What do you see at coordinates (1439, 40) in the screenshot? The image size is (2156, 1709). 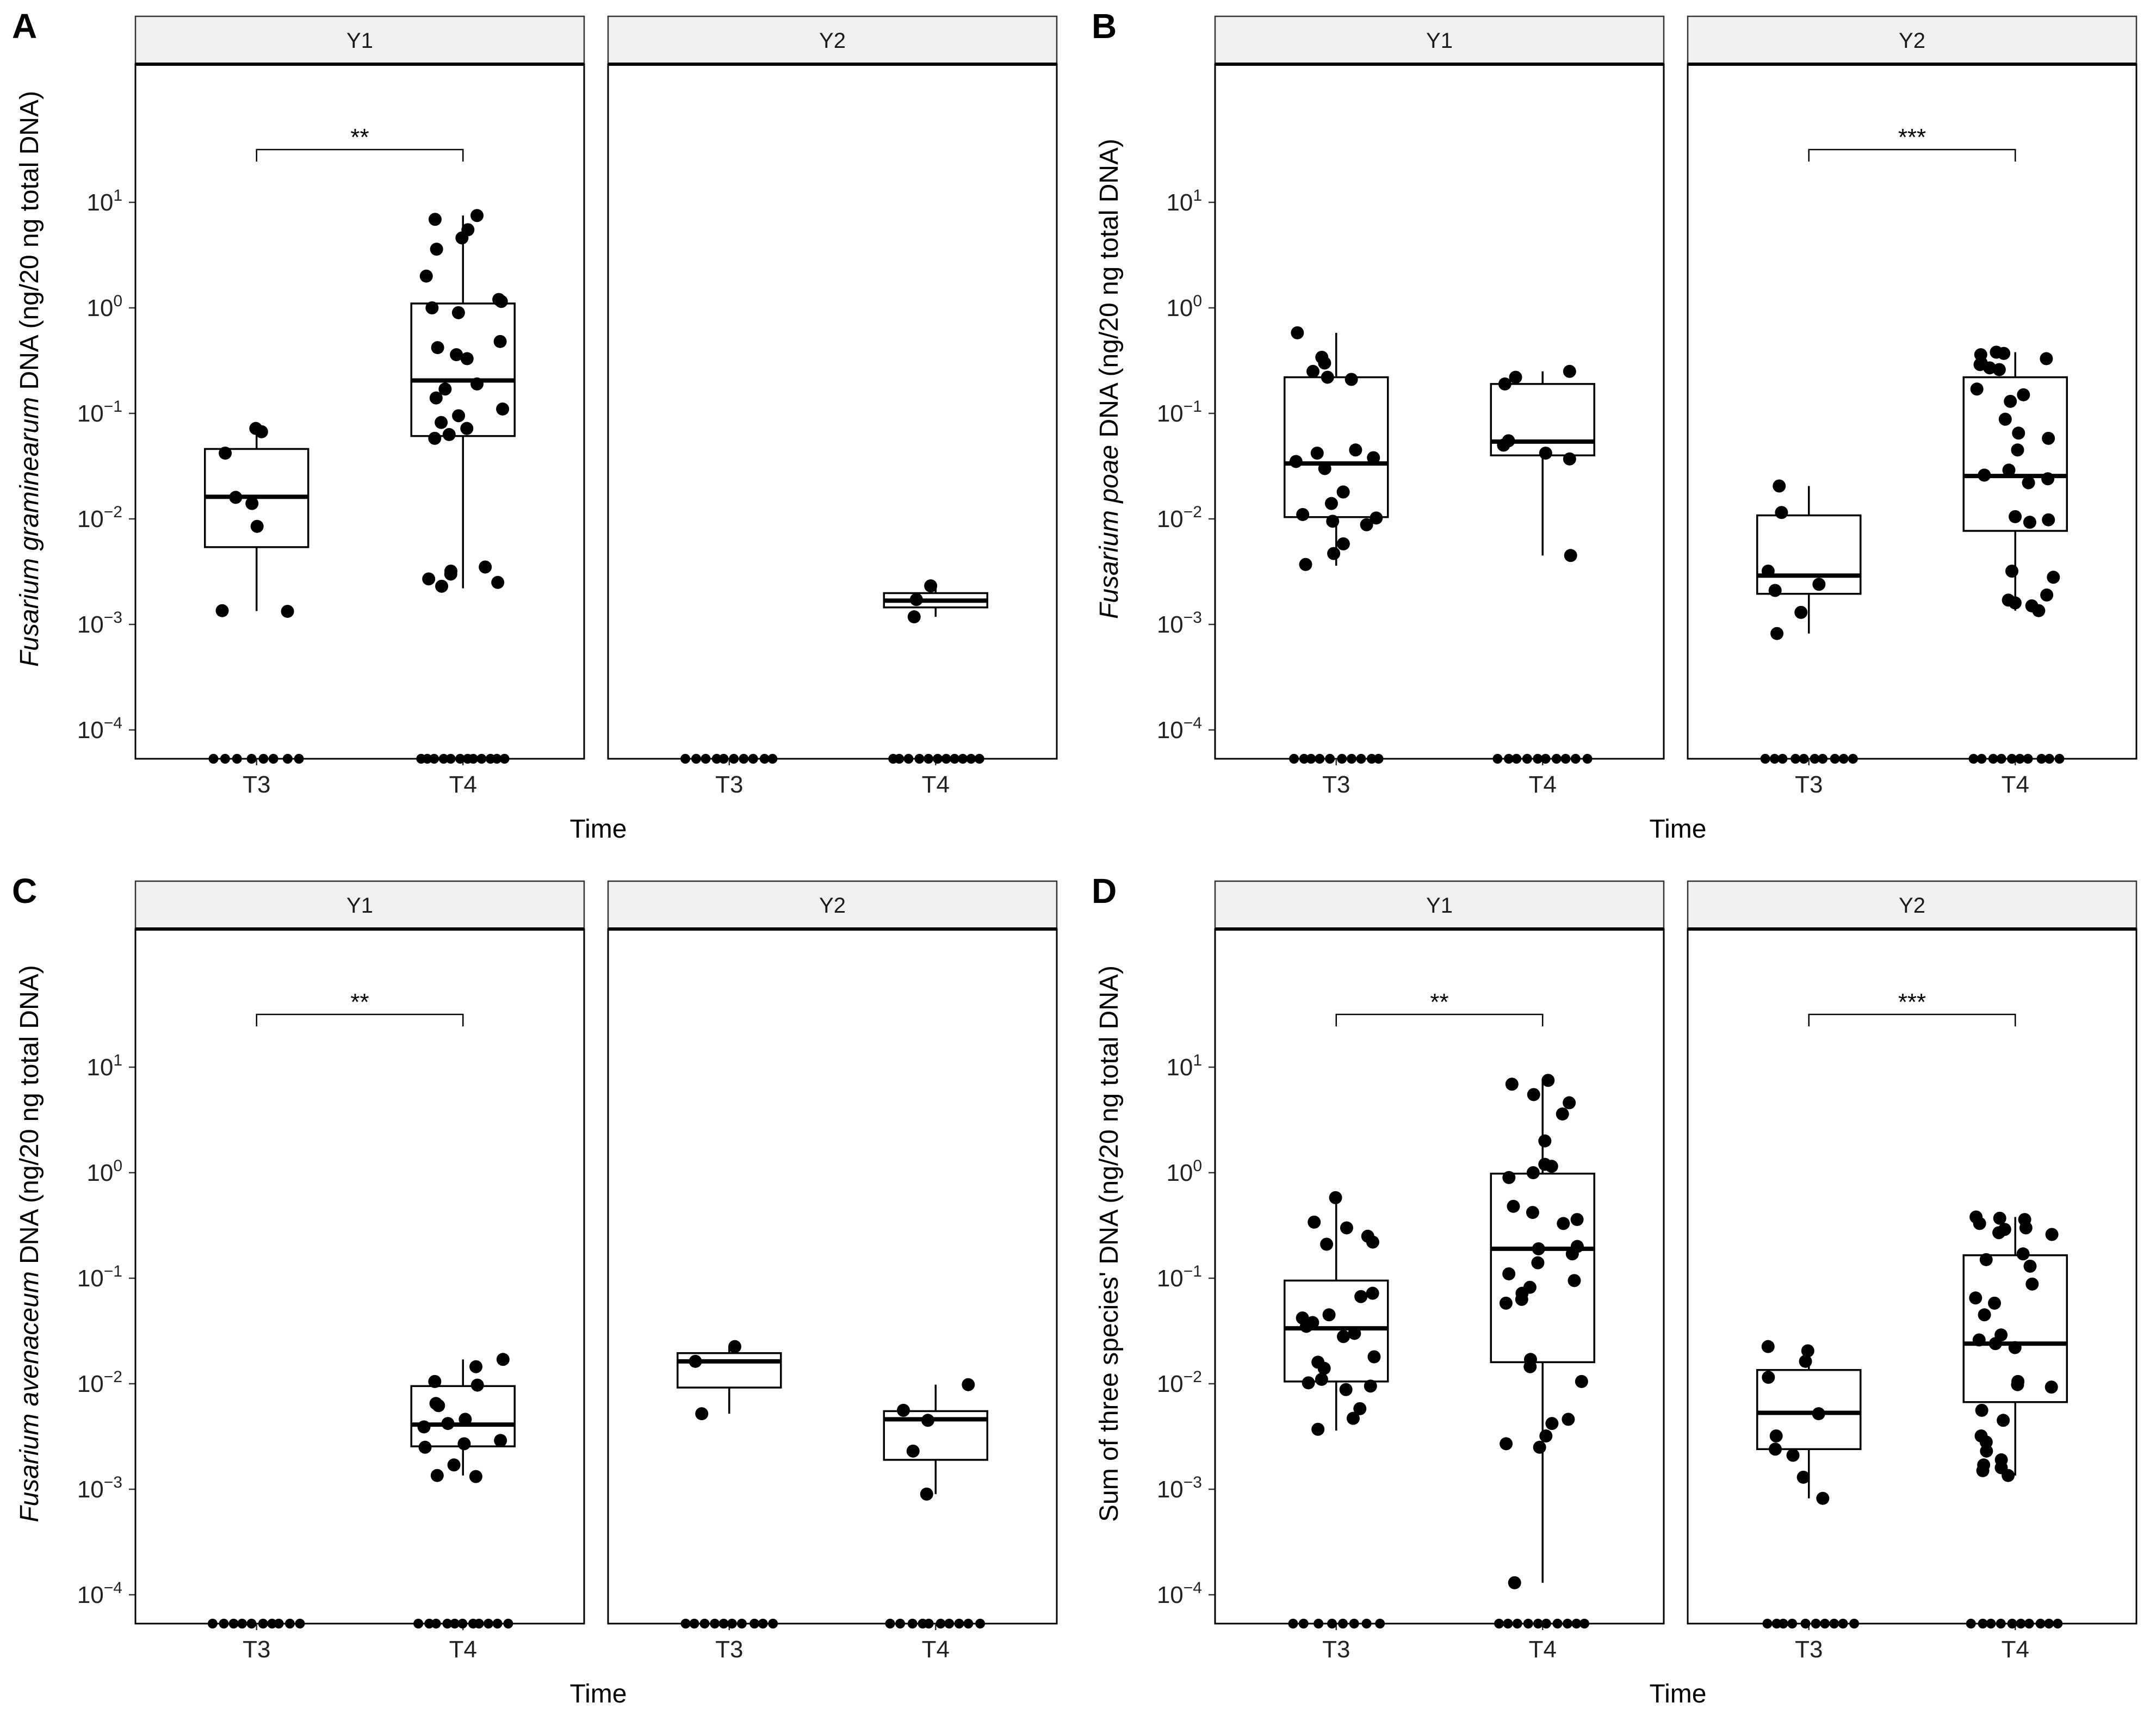 I see `facet-strip` at bounding box center [1439, 40].